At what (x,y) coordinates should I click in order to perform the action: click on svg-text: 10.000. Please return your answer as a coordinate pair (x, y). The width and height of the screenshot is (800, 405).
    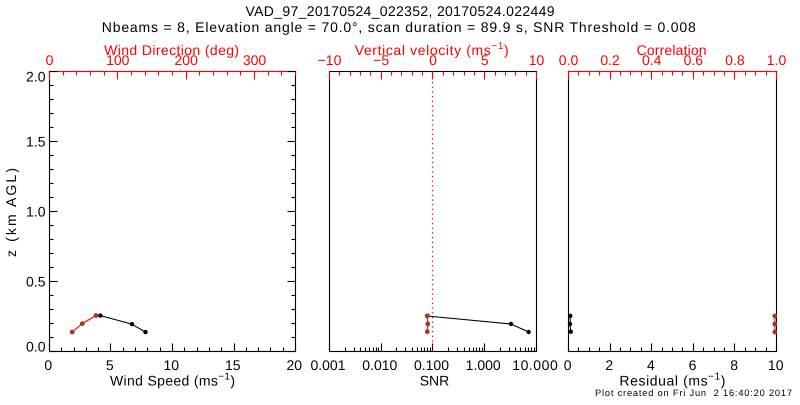
    Looking at the image, I should click on (535, 365).